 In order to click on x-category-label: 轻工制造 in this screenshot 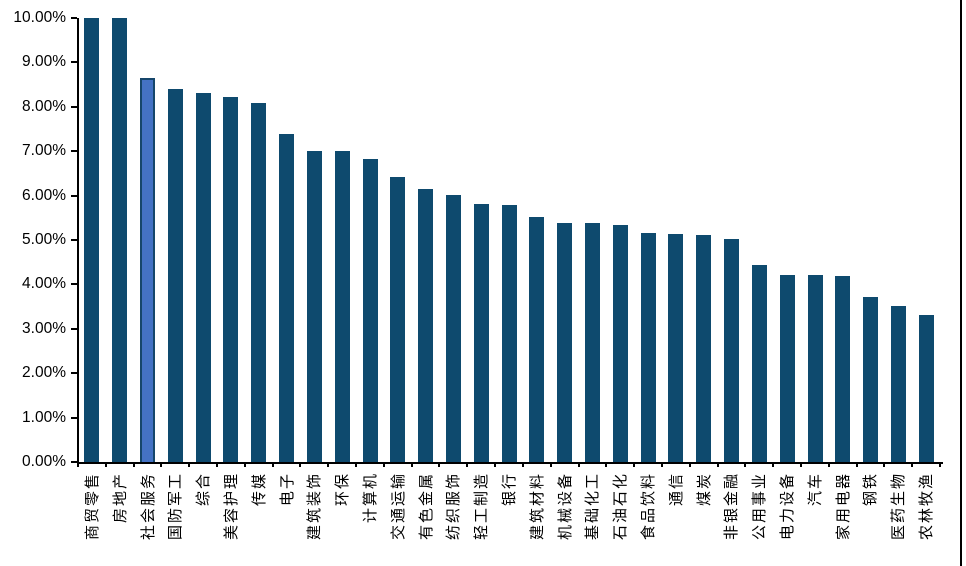, I will do `click(481, 506)`.